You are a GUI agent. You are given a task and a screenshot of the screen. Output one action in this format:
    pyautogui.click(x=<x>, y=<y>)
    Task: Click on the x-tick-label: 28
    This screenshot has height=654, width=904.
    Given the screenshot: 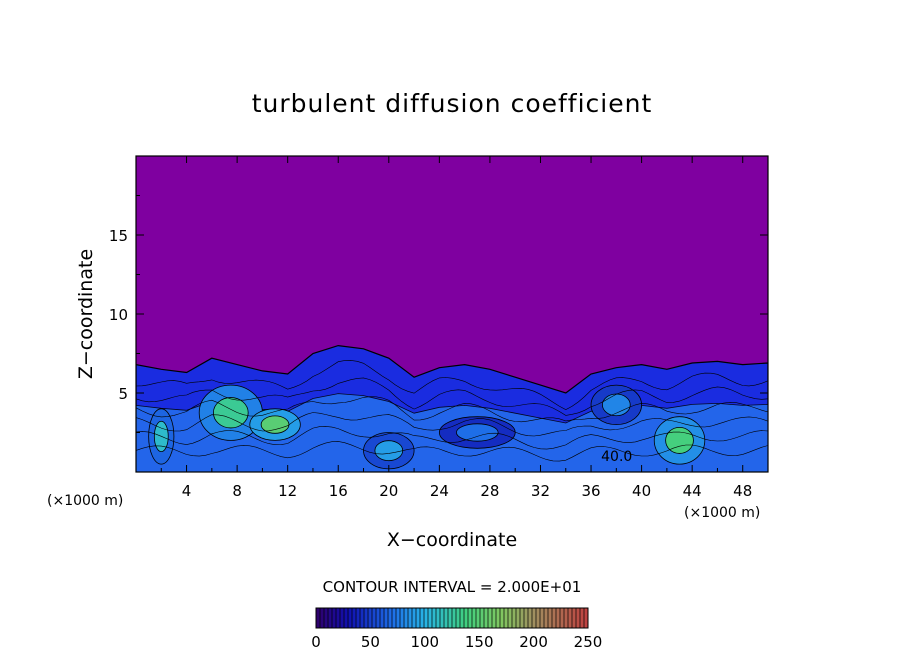 What is the action you would take?
    pyautogui.click(x=489, y=491)
    